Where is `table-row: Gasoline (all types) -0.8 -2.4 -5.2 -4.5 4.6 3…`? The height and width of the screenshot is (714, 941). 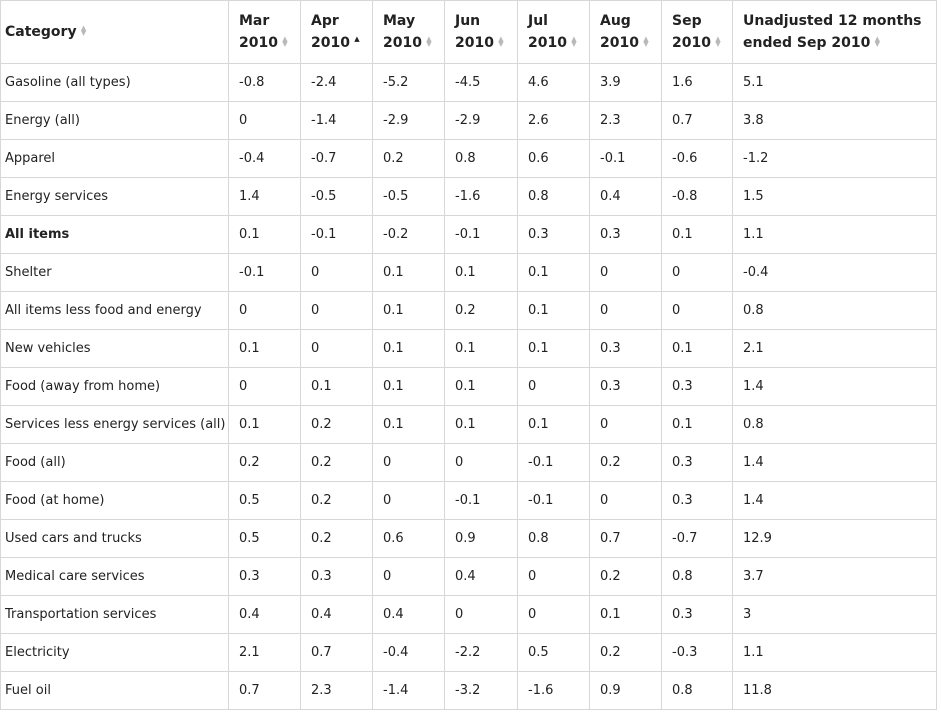
table-row: Gasoline (all types) -0.8 -2.4 -5.2 -4.5 4.6 3… is located at coordinates (468, 82).